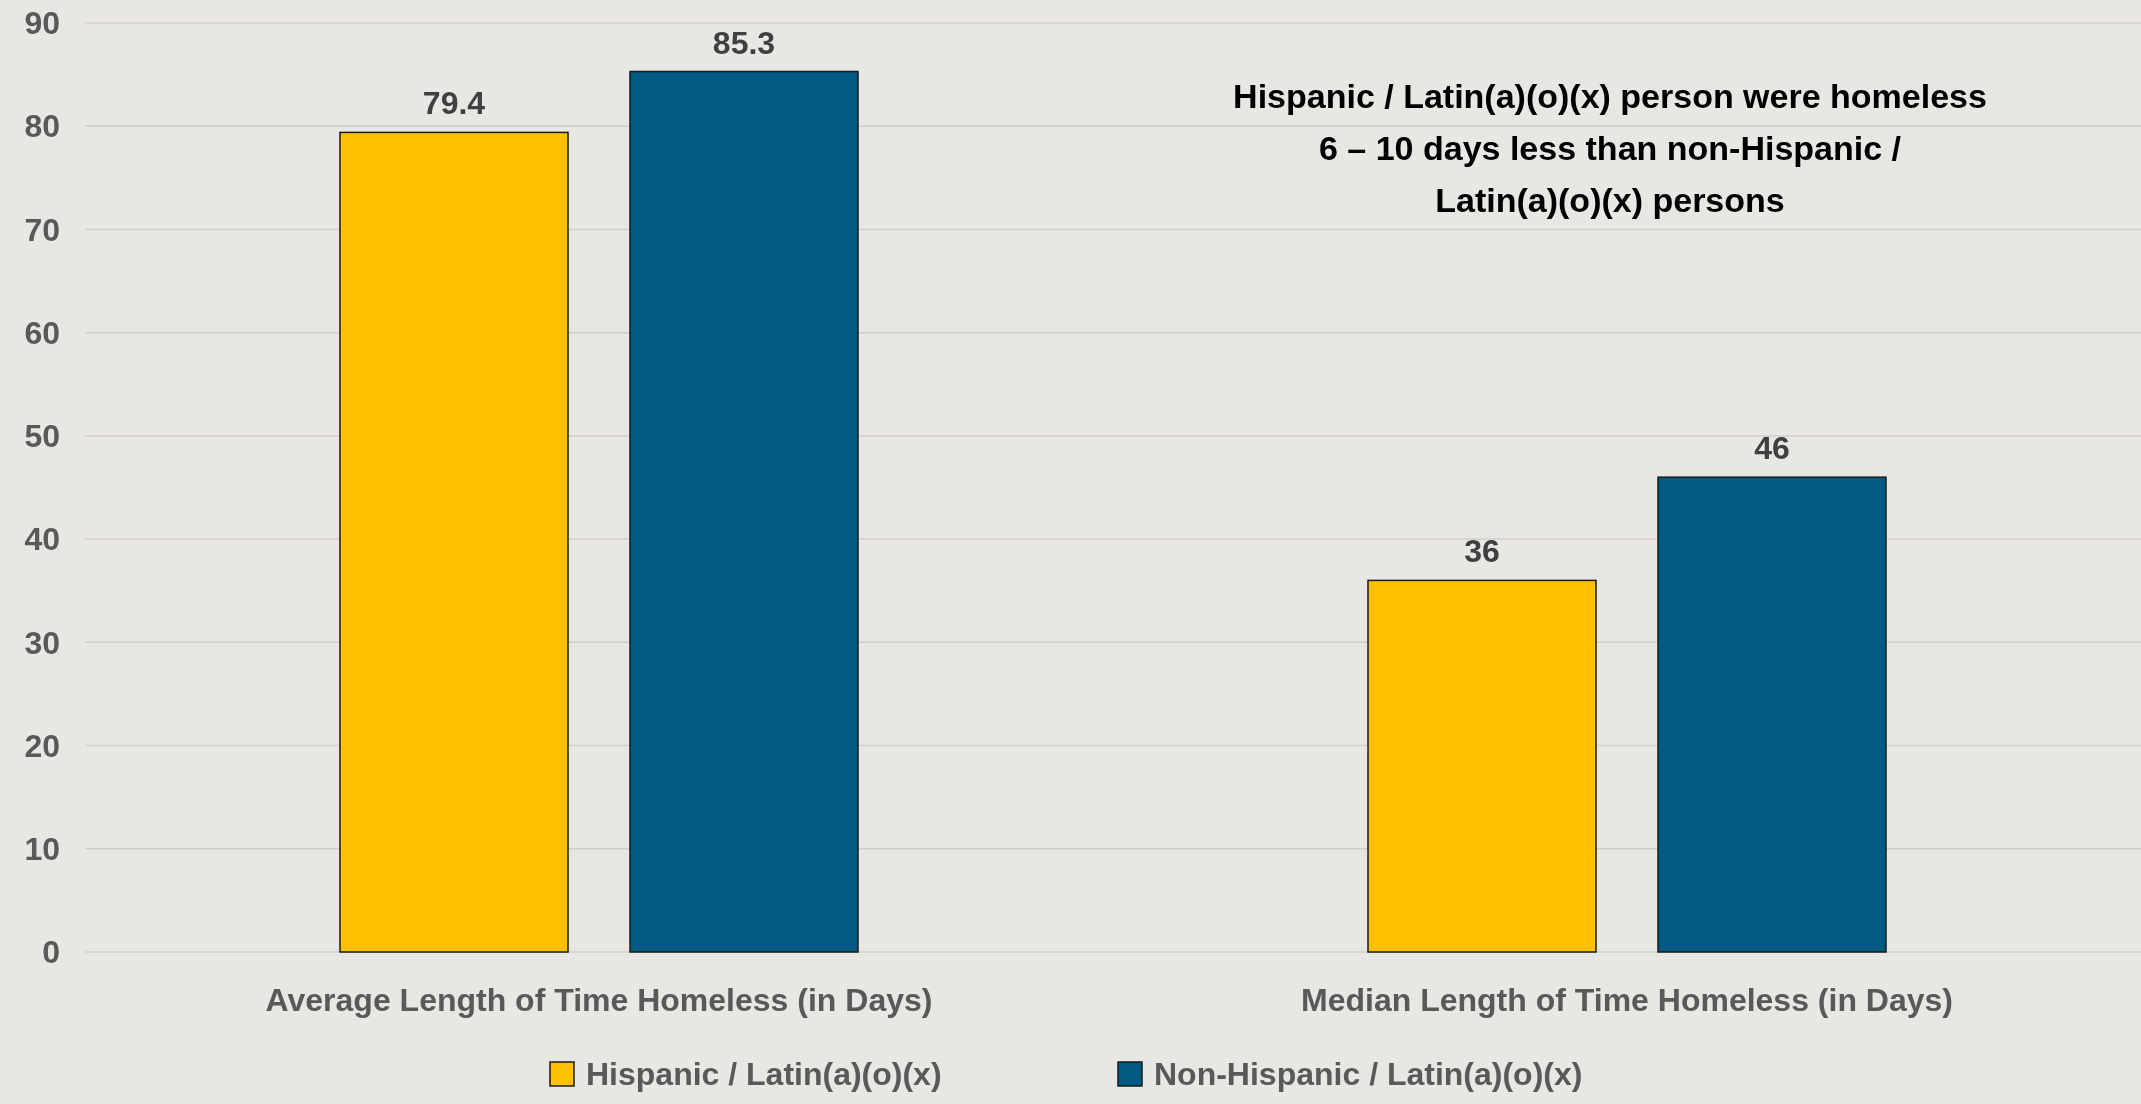 This screenshot has height=1104, width=2141. I want to click on data-label: 85.3, so click(744, 42).